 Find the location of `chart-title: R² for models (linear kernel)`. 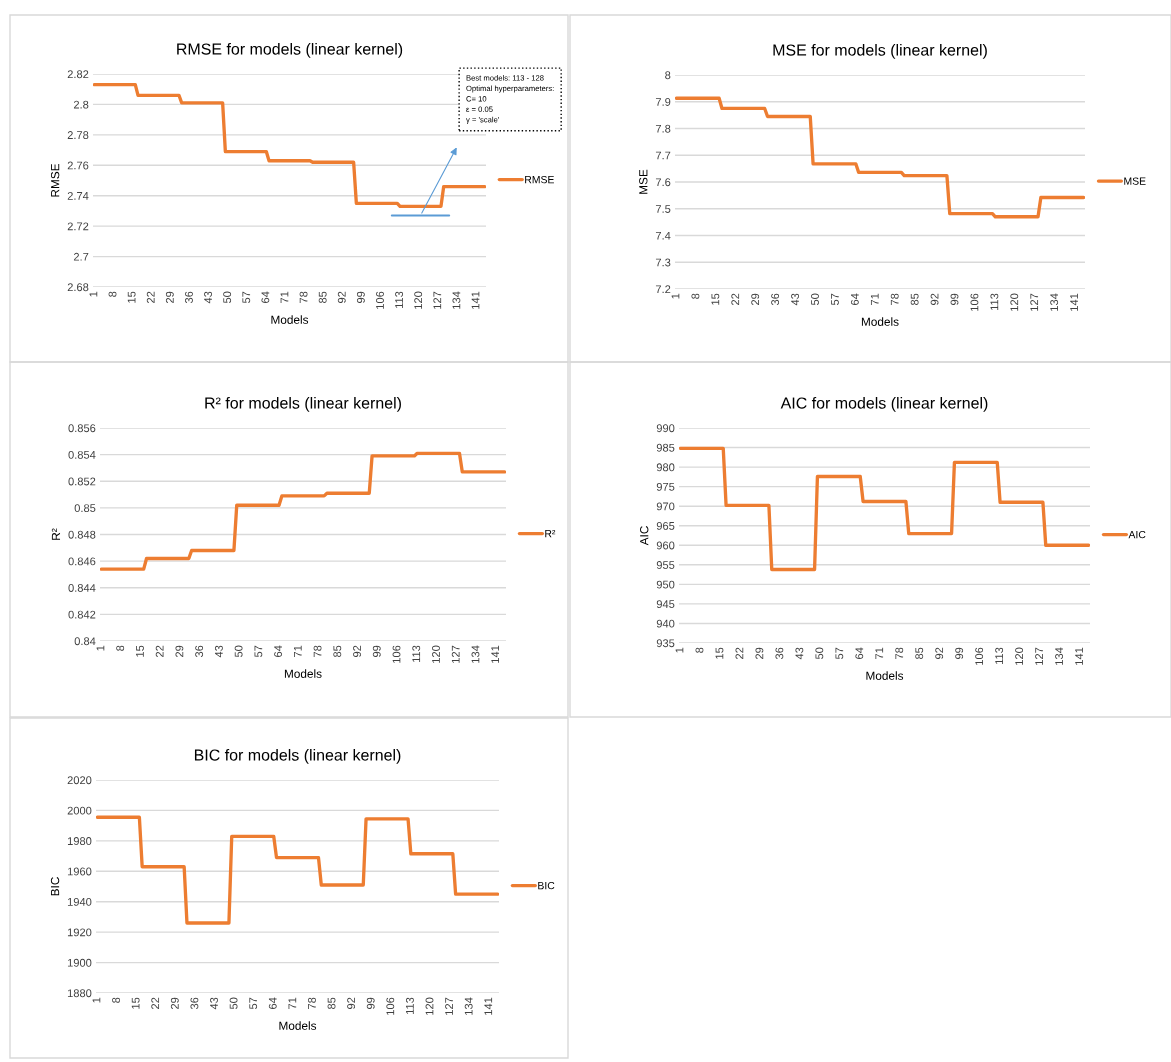

chart-title: R² for models (linear kernel) is located at coordinates (303, 404).